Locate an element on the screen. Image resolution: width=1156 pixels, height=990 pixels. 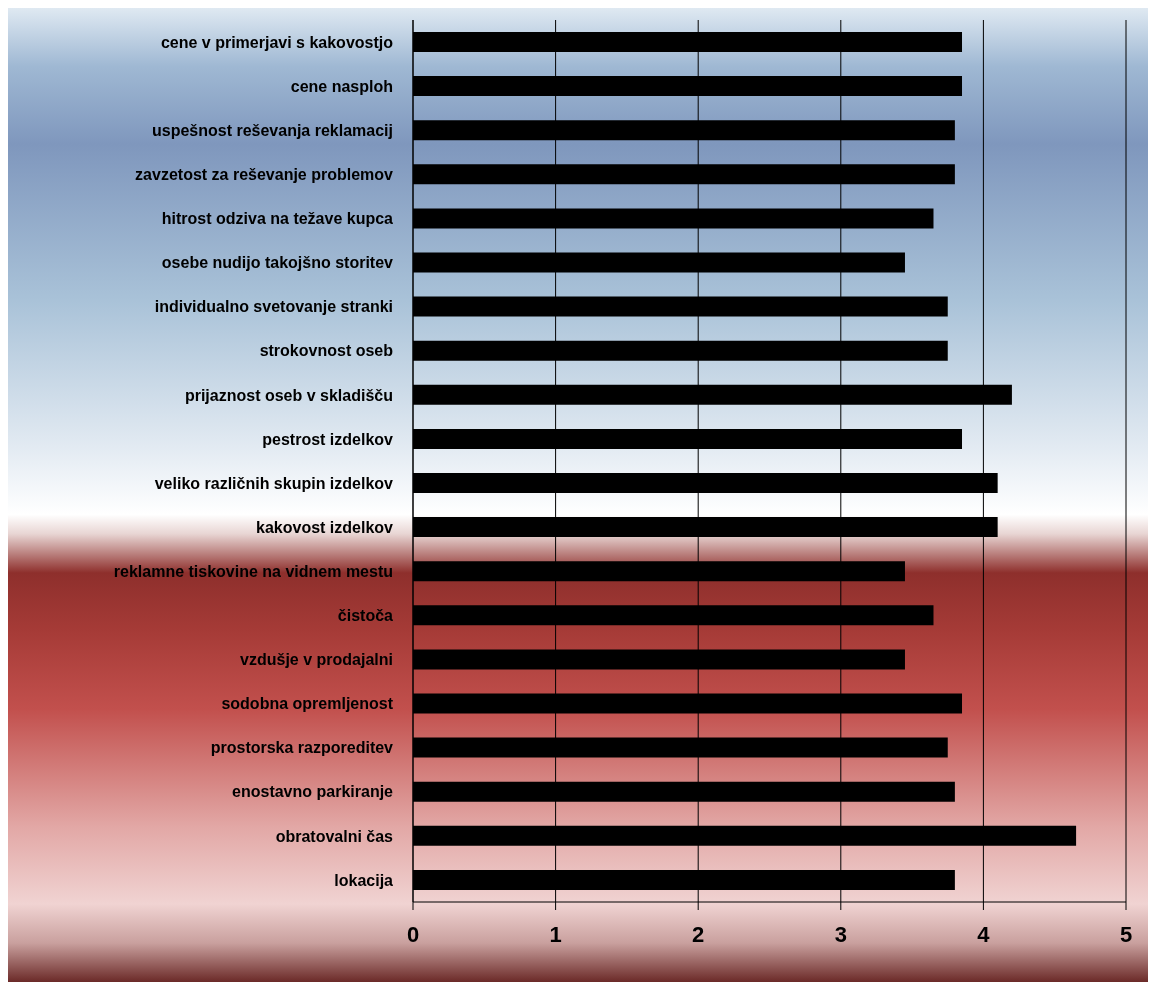
x-tick-label: 2 is located at coordinates (698, 934).